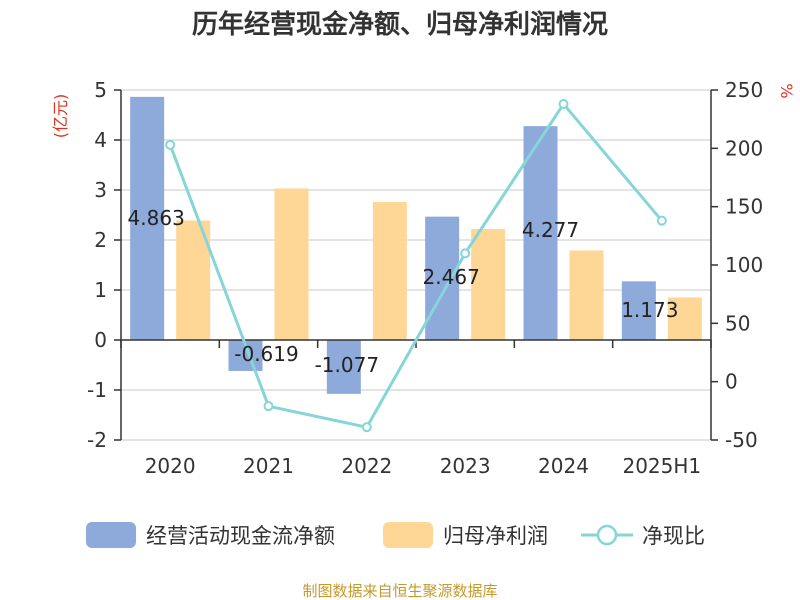  What do you see at coordinates (100, 90) in the screenshot?
I see `left-tick-label: 5` at bounding box center [100, 90].